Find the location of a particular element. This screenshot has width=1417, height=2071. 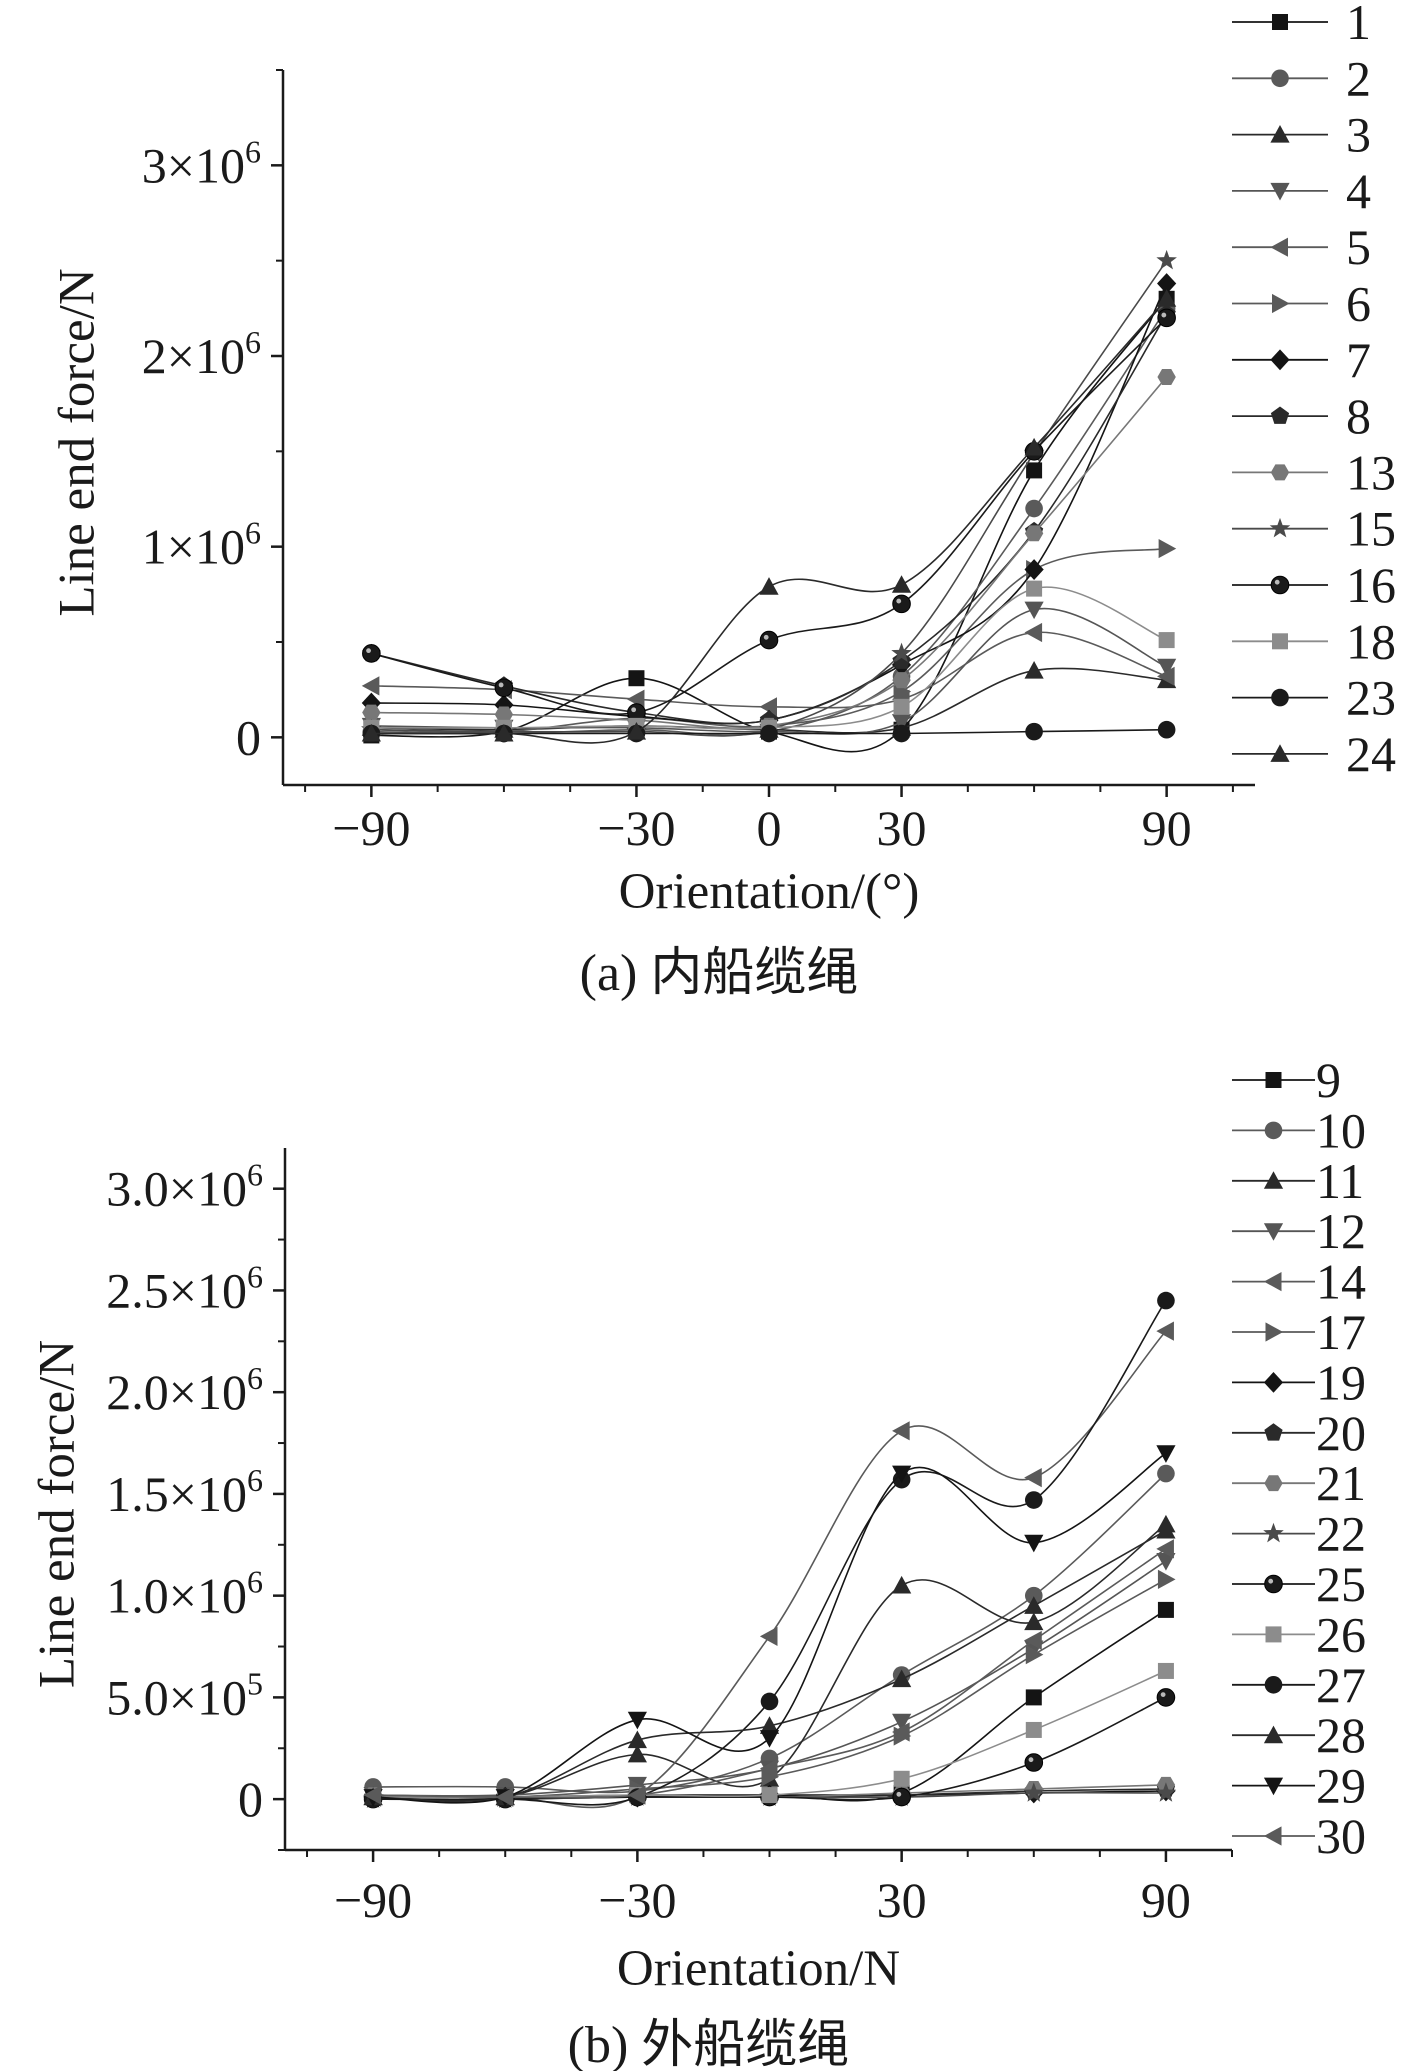

legend-item-21: 21 is located at coordinates (1299, 1483).